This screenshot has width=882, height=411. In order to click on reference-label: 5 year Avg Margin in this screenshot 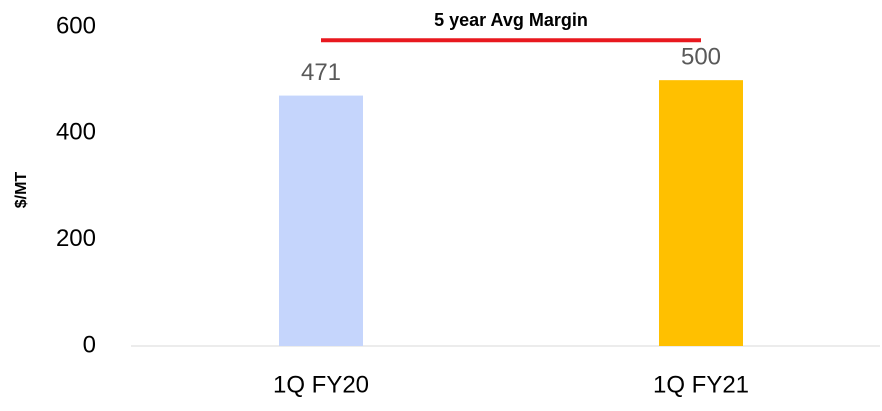, I will do `click(511, 20)`.